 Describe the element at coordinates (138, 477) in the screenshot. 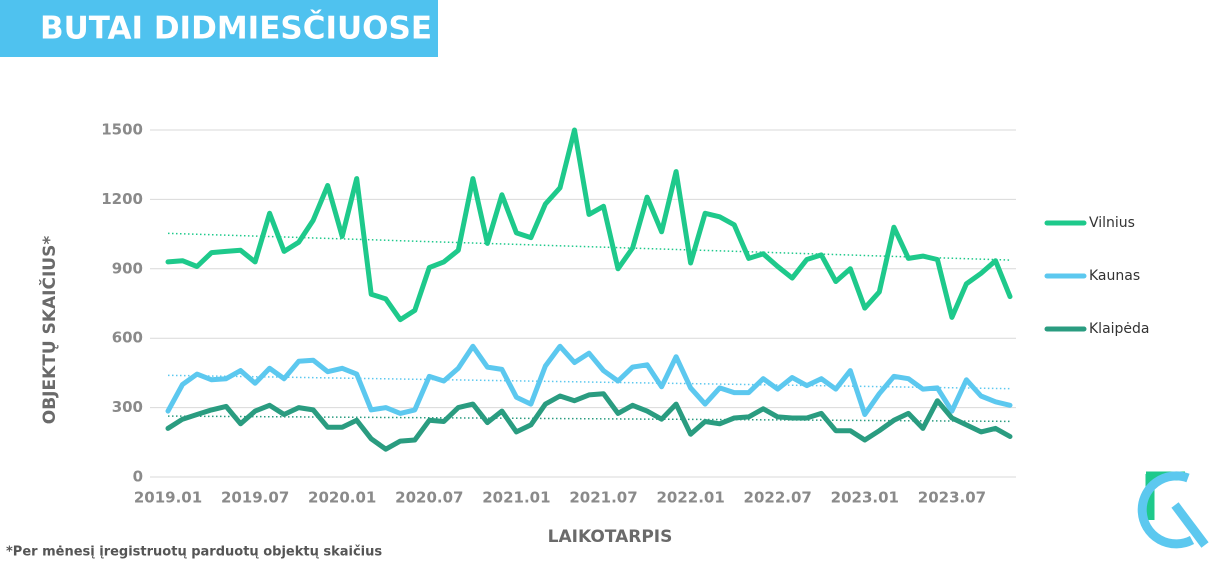

I see `y-tick-label: 0` at that location.